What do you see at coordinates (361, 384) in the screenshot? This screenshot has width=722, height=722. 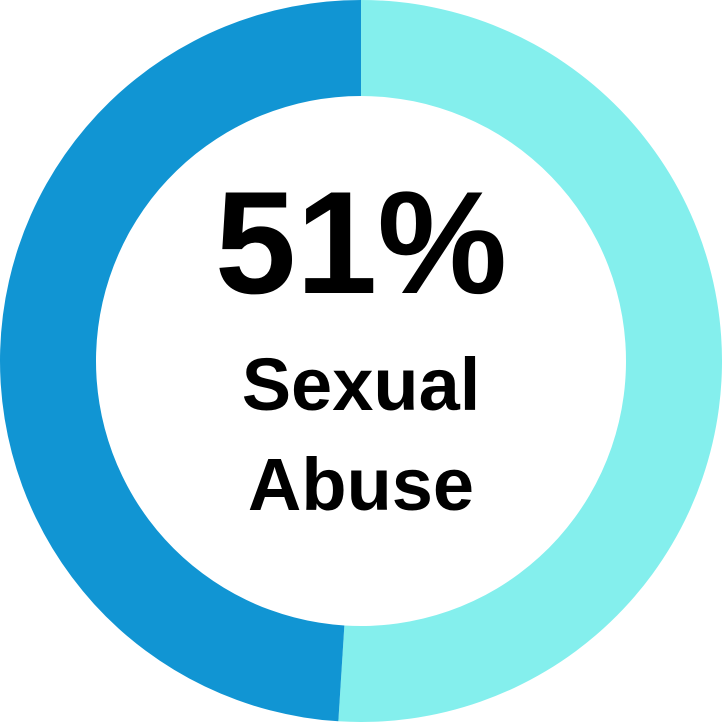 I see `center-label-line1: Sexual` at bounding box center [361, 384].